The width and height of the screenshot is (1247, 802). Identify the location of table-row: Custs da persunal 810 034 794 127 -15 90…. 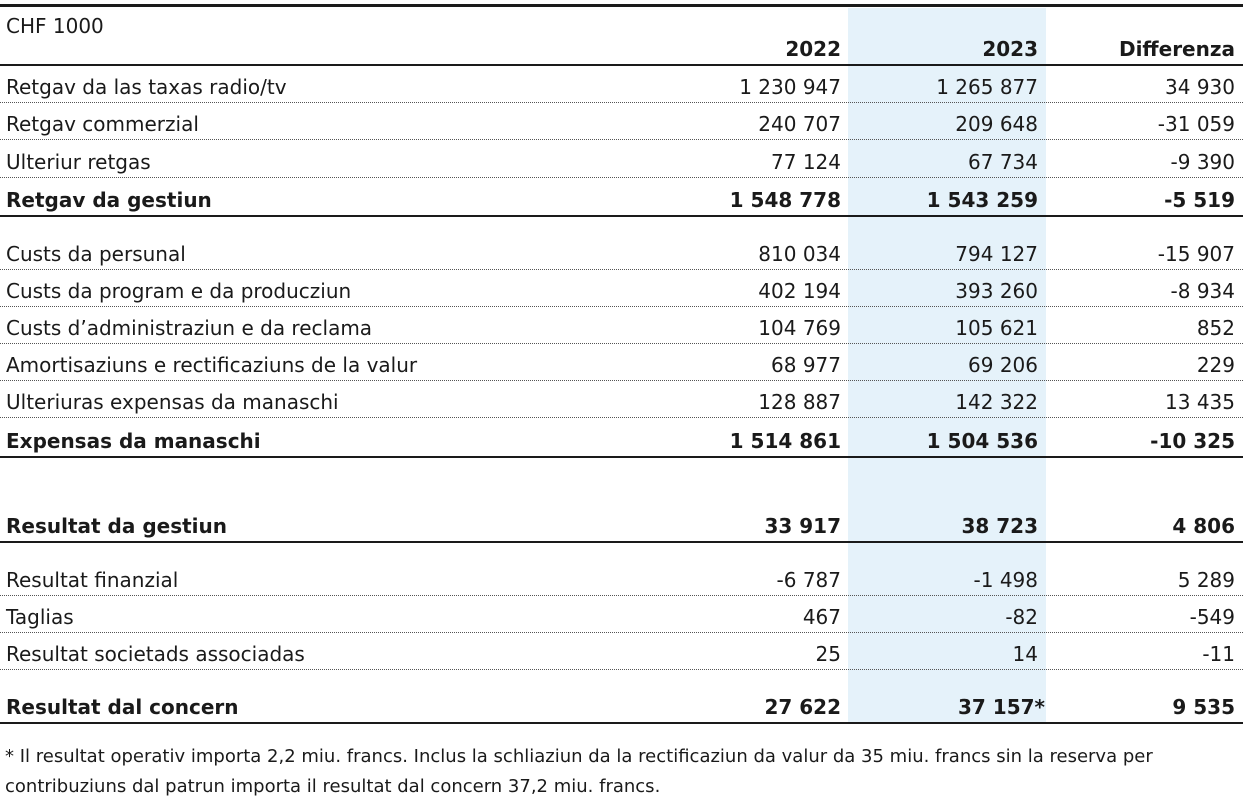
(621, 251).